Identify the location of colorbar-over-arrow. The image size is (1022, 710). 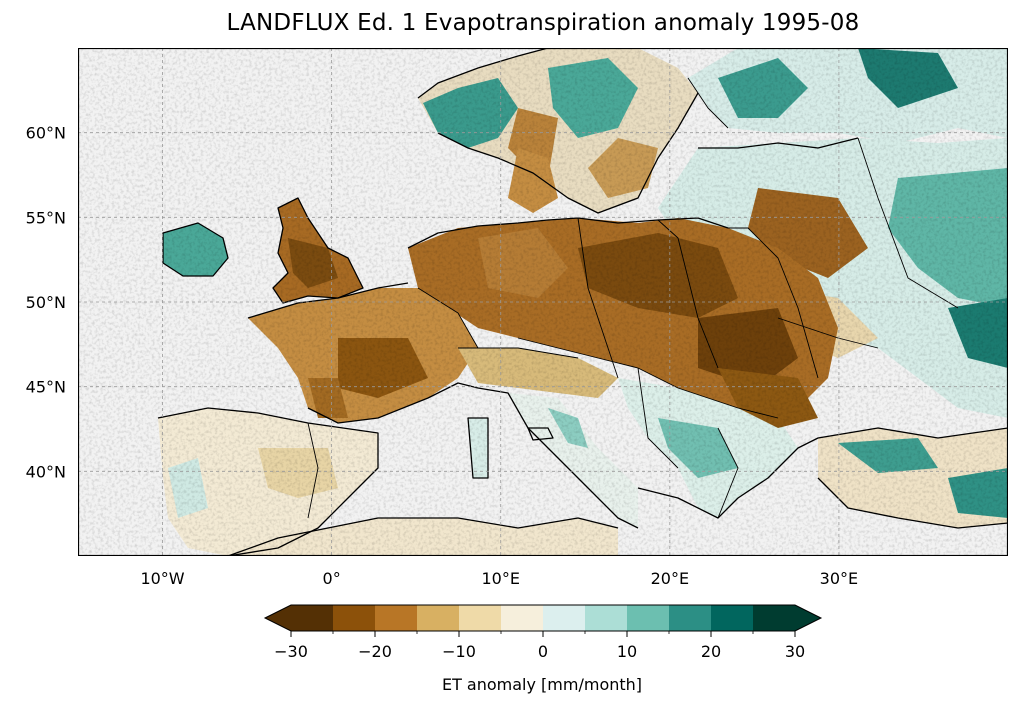
(808, 618).